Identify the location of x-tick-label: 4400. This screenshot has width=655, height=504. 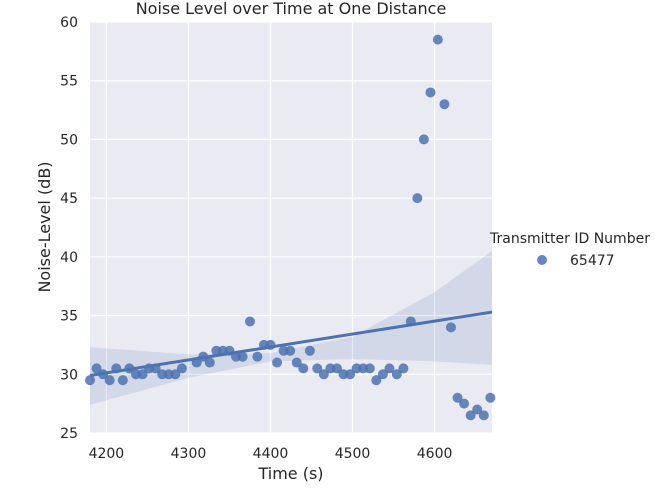
(271, 454).